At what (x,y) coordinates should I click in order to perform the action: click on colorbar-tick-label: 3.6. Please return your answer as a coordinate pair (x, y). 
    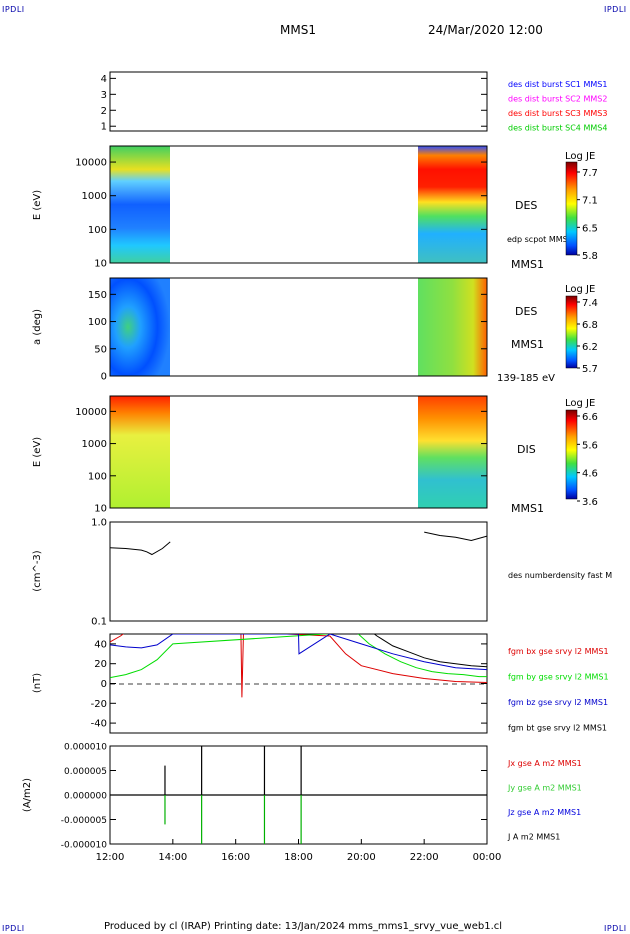
    Looking at the image, I should click on (590, 502).